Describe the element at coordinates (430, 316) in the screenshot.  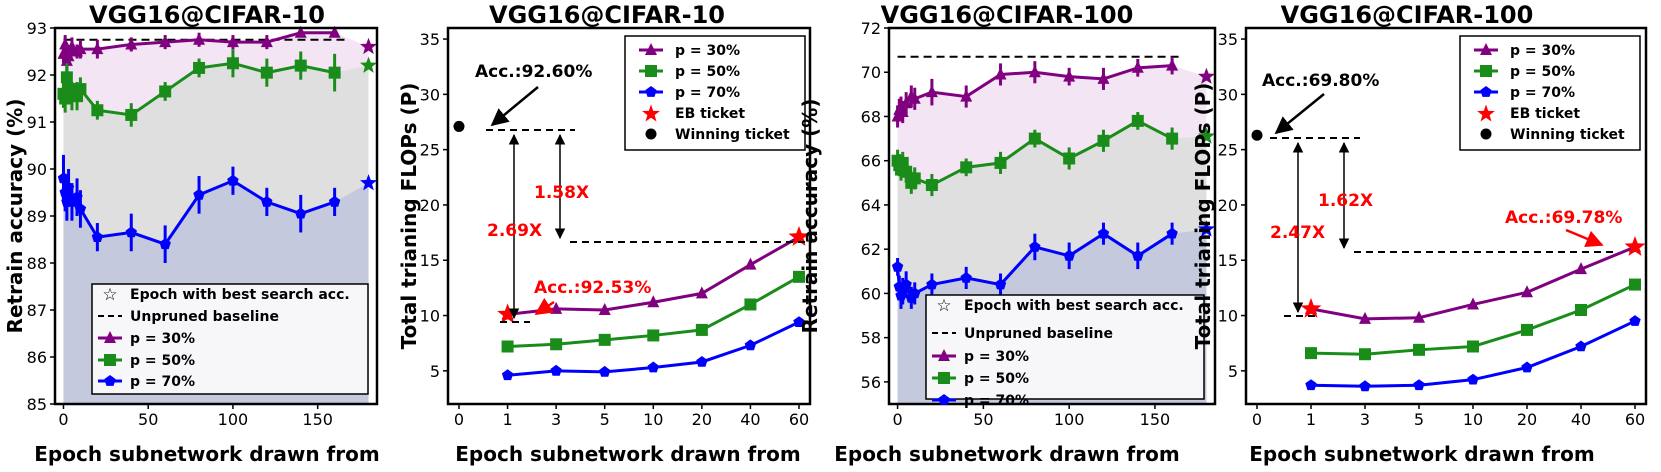
I see `y-tick-label: 10` at that location.